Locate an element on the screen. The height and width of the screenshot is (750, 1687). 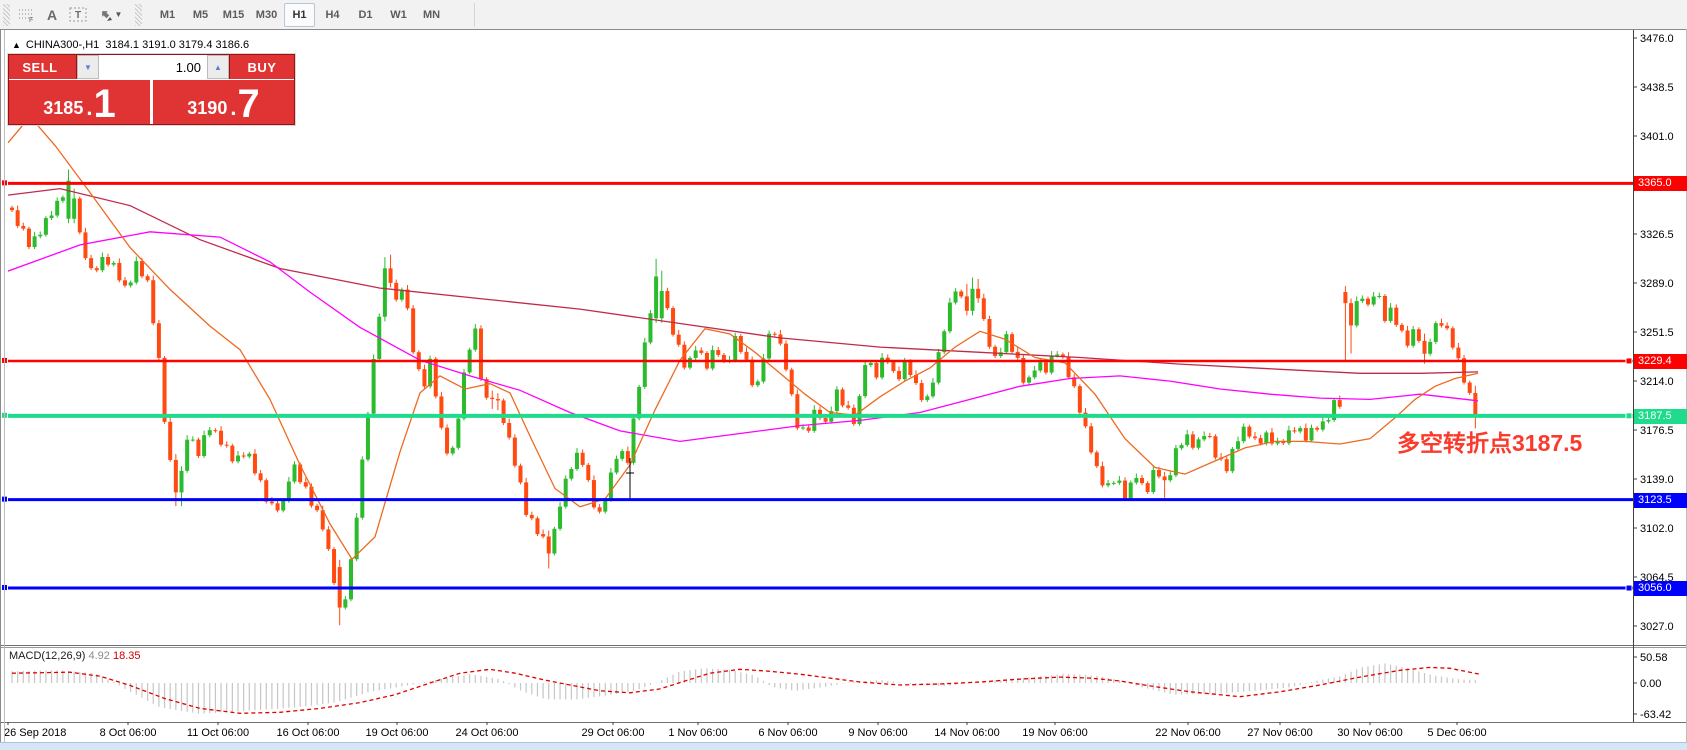
ask-int: 3190 is located at coordinates (207, 108).